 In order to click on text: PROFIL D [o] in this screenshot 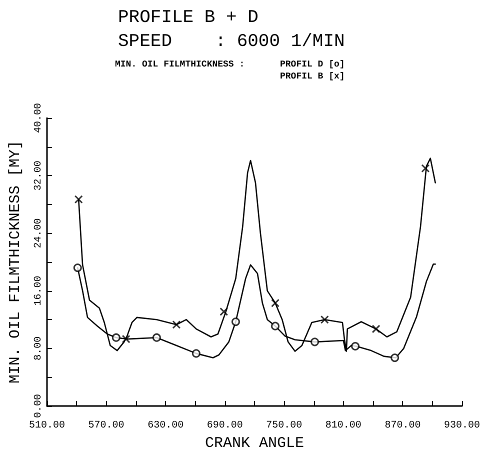, I will do `click(312, 65)`.